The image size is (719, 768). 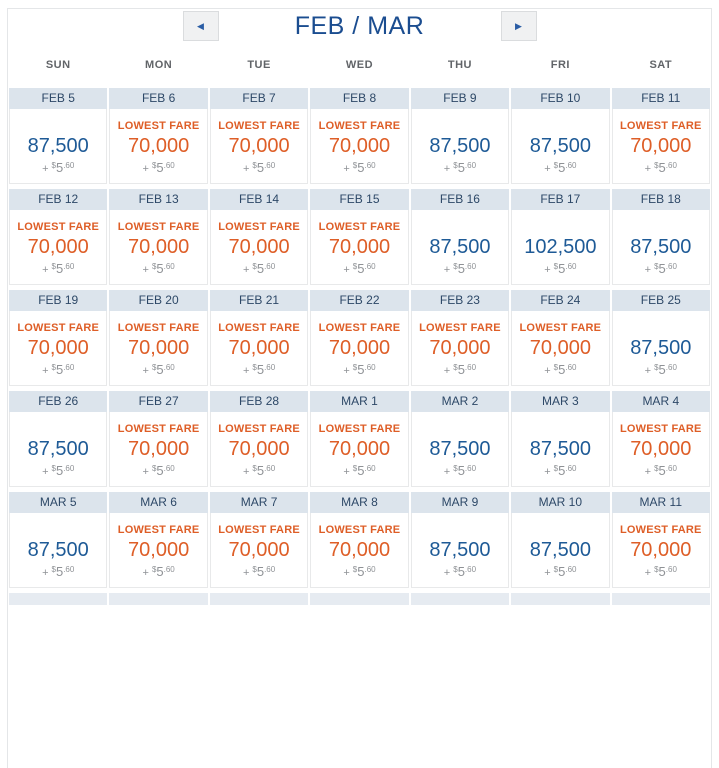 What do you see at coordinates (660, 338) in the screenshot?
I see `calendar-day-cell: FEB 25 87,500 + $5.60` at bounding box center [660, 338].